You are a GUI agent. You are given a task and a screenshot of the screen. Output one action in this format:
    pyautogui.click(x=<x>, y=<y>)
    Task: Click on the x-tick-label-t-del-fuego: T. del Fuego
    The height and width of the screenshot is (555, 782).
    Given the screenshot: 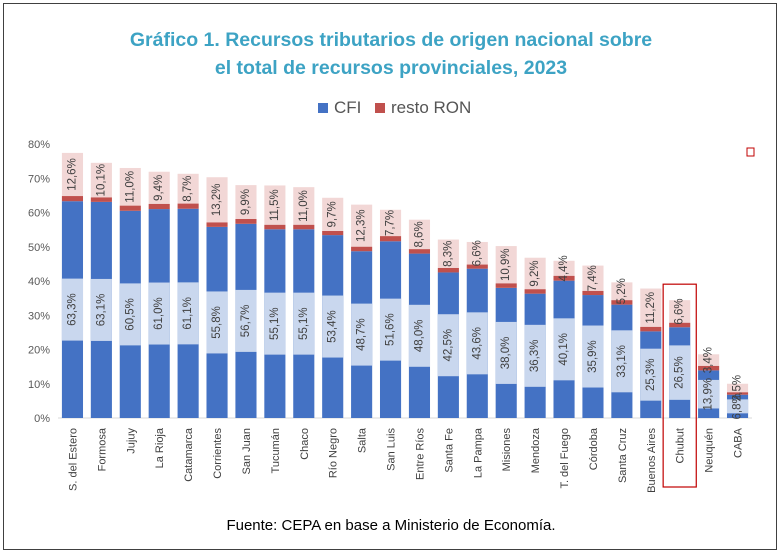 What is the action you would take?
    pyautogui.click(x=565, y=458)
    